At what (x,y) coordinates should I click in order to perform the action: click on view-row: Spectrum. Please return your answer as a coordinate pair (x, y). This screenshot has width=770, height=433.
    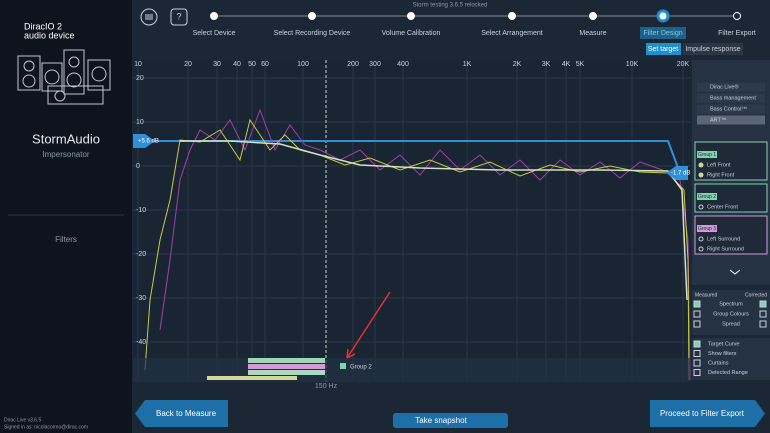
    Looking at the image, I should click on (731, 304).